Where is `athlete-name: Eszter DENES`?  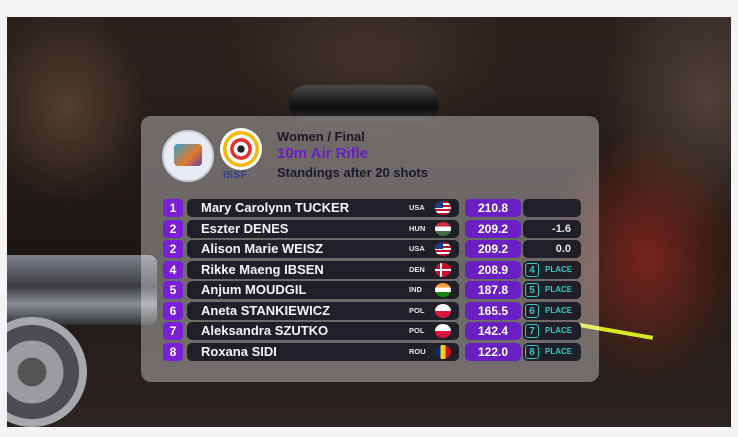
athlete-name: Eszter DENES is located at coordinates (245, 228).